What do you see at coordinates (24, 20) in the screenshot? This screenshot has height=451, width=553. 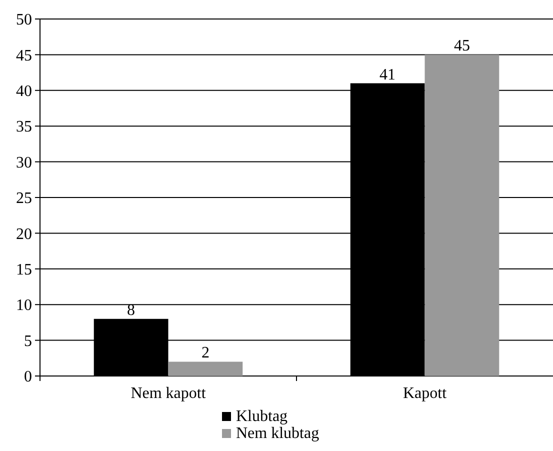 I see `y-tick-label: 50` at bounding box center [24, 20].